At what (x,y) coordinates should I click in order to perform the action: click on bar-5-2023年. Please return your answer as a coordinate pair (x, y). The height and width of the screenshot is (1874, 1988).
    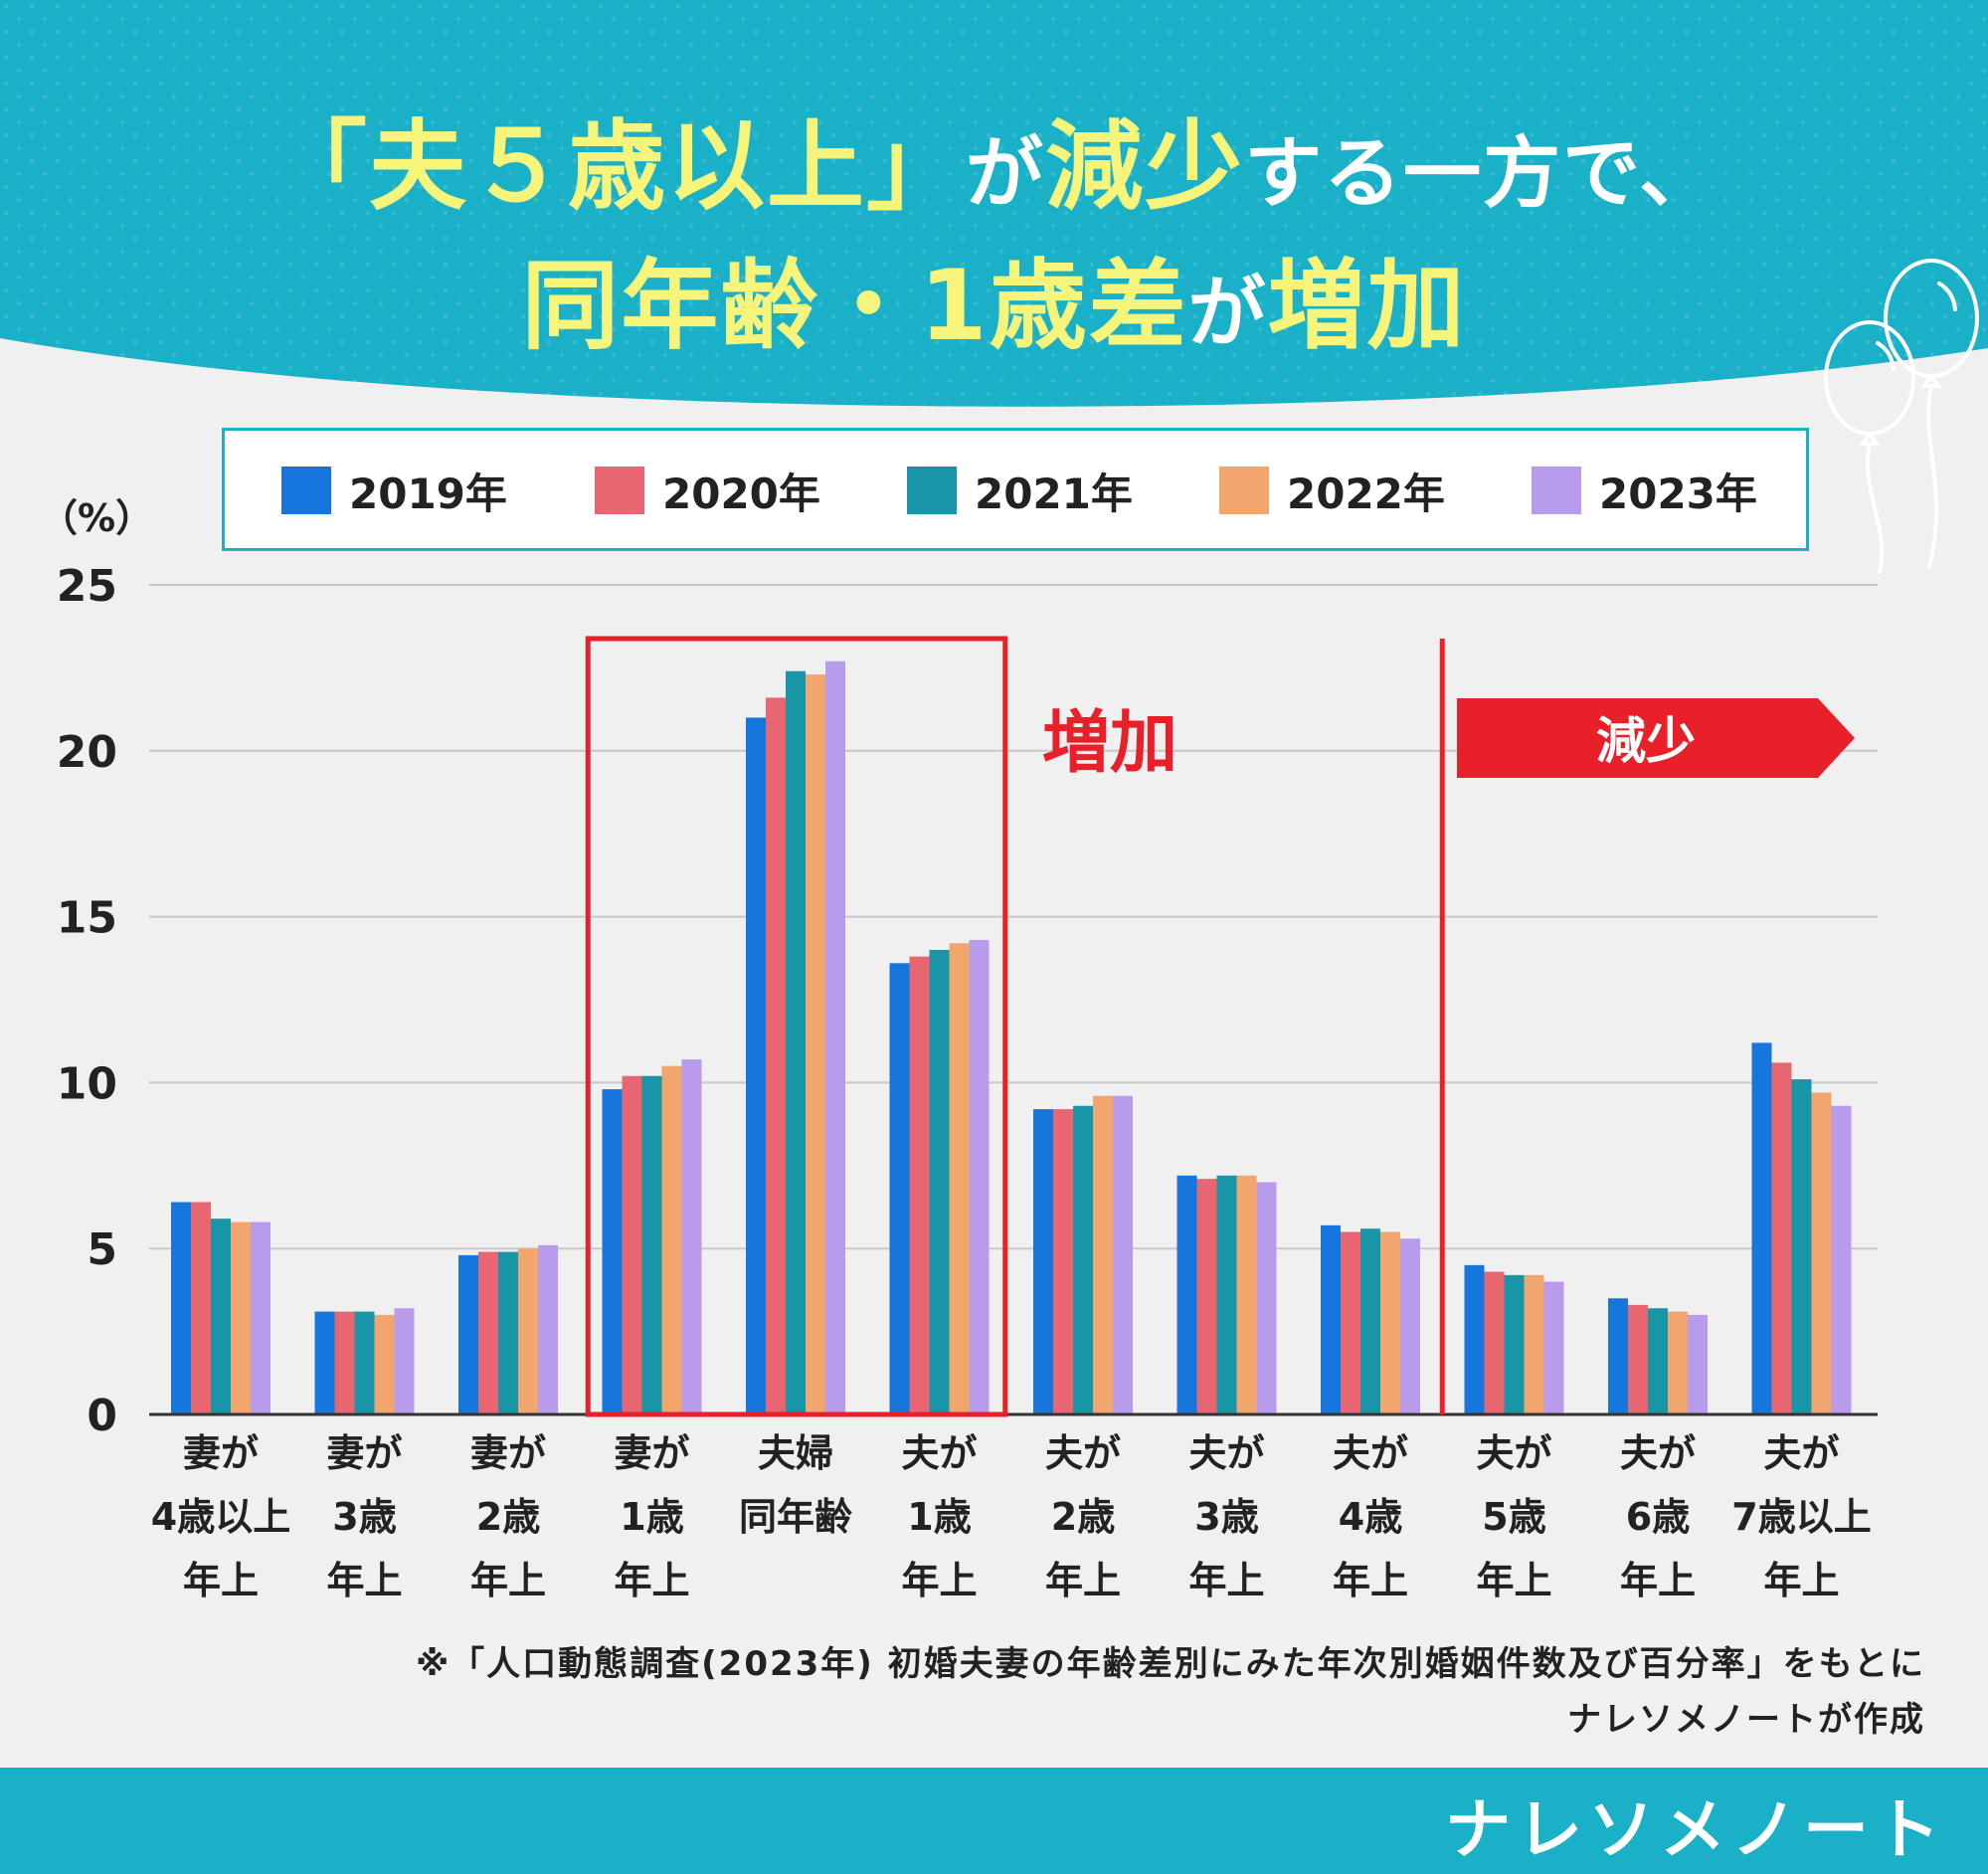
    Looking at the image, I should click on (835, 1037).